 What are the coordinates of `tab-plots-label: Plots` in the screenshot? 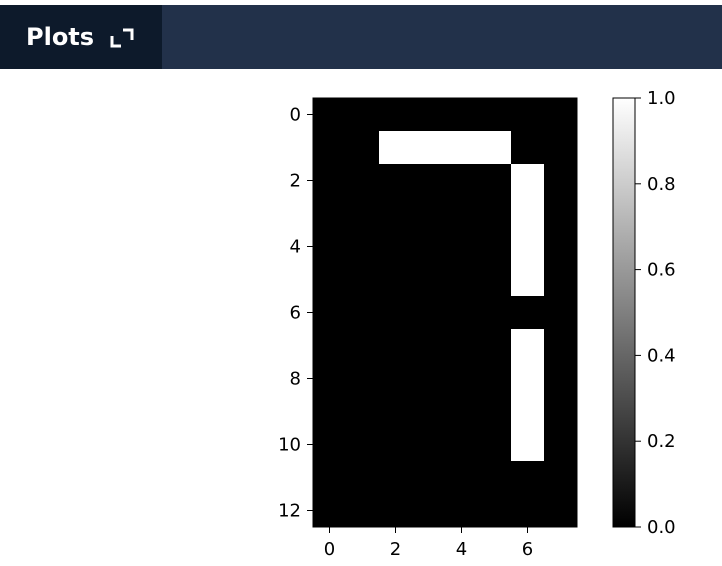 It's located at (60, 37).